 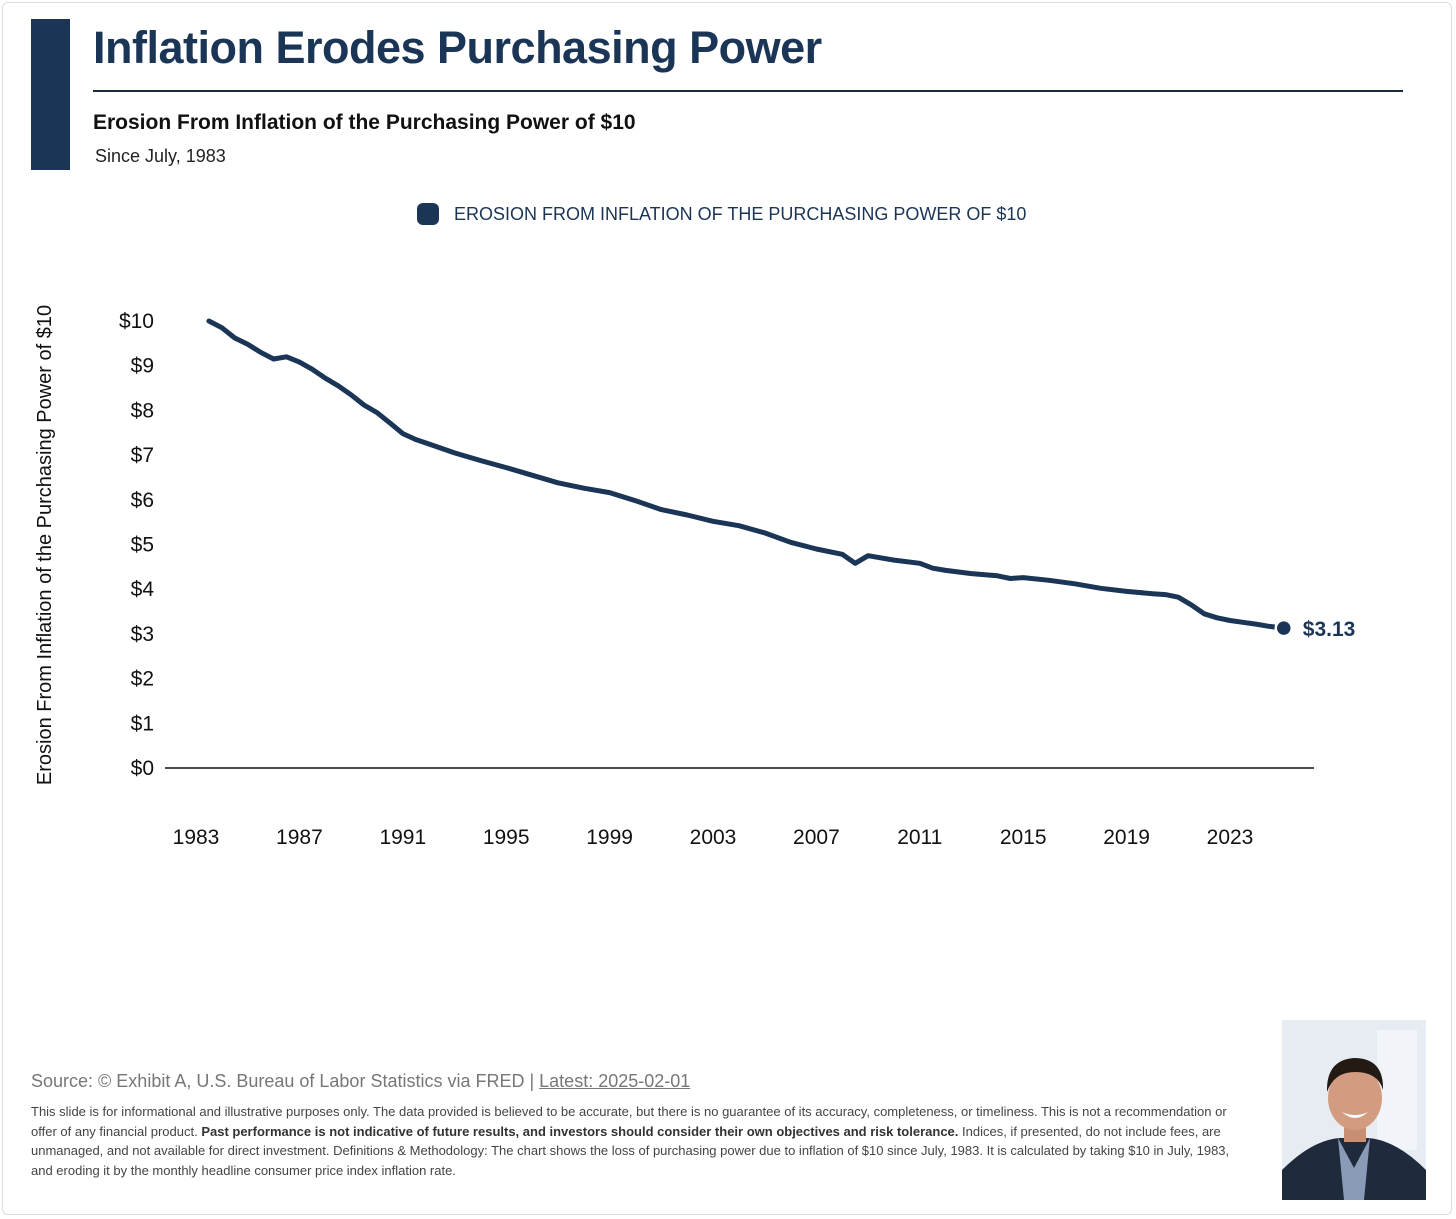 I want to click on end-point-marker, so click(x=1284, y=628).